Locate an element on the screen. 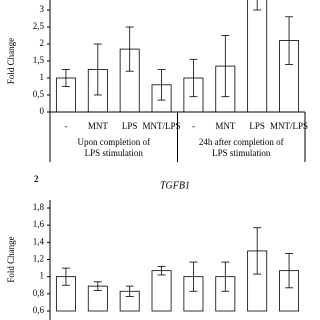 This screenshot has width=320, height=320. y-tick-label: 0,8 is located at coordinates (39, 293).